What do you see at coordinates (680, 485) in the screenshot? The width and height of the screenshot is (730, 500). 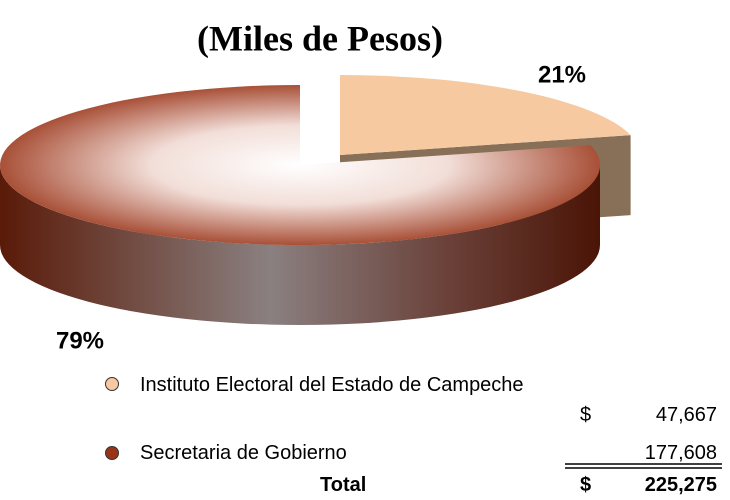 I see `total: 225,275` at bounding box center [680, 485].